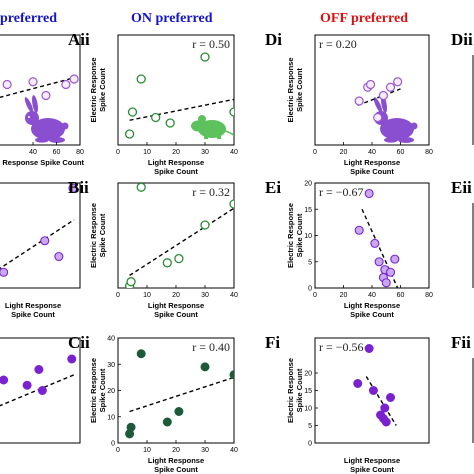 Image resolution: width=474 pixels, height=474 pixels. Describe the element at coordinates (461, 187) in the screenshot. I see `panel-label-eii: Eii` at that location.